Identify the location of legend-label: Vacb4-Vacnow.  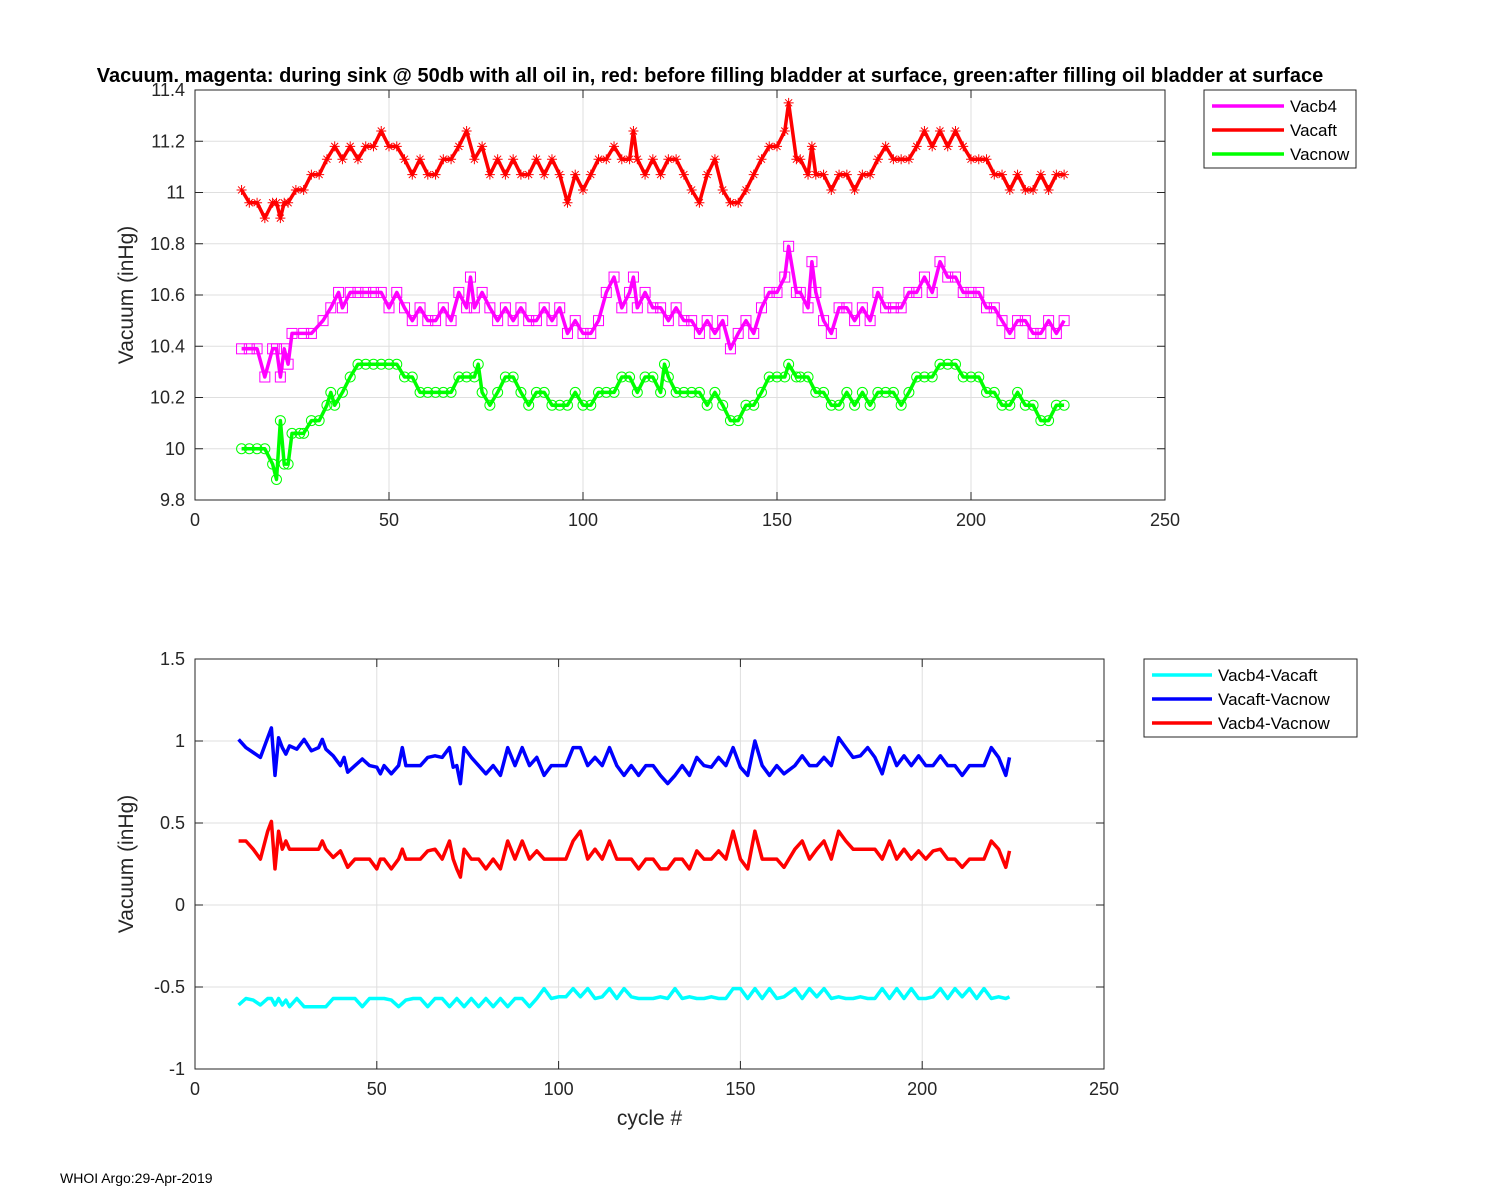
(1274, 723).